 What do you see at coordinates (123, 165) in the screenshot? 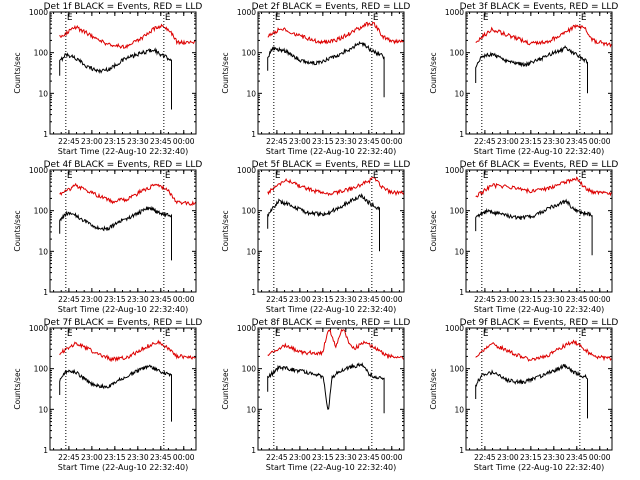
I see `chart-title: Det 4f BLACK = Events, RED = LLD` at bounding box center [123, 165].